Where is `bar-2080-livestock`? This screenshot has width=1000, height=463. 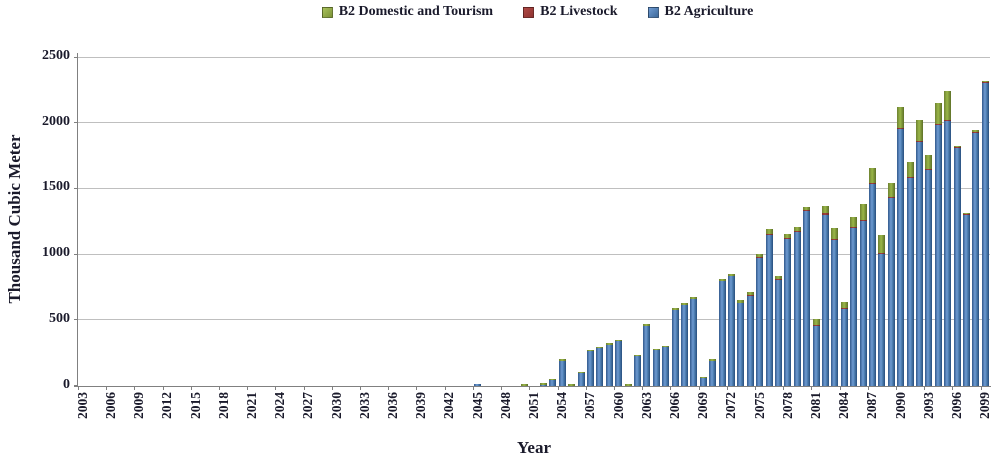 bar-2080-livestock is located at coordinates (807, 210).